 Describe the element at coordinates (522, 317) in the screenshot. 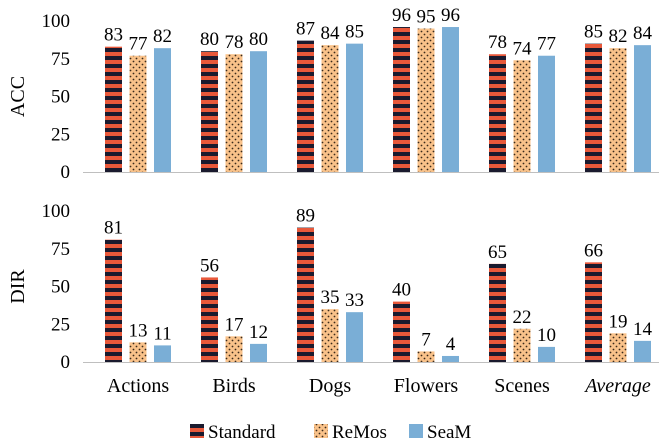

I see `data-label: 22` at that location.